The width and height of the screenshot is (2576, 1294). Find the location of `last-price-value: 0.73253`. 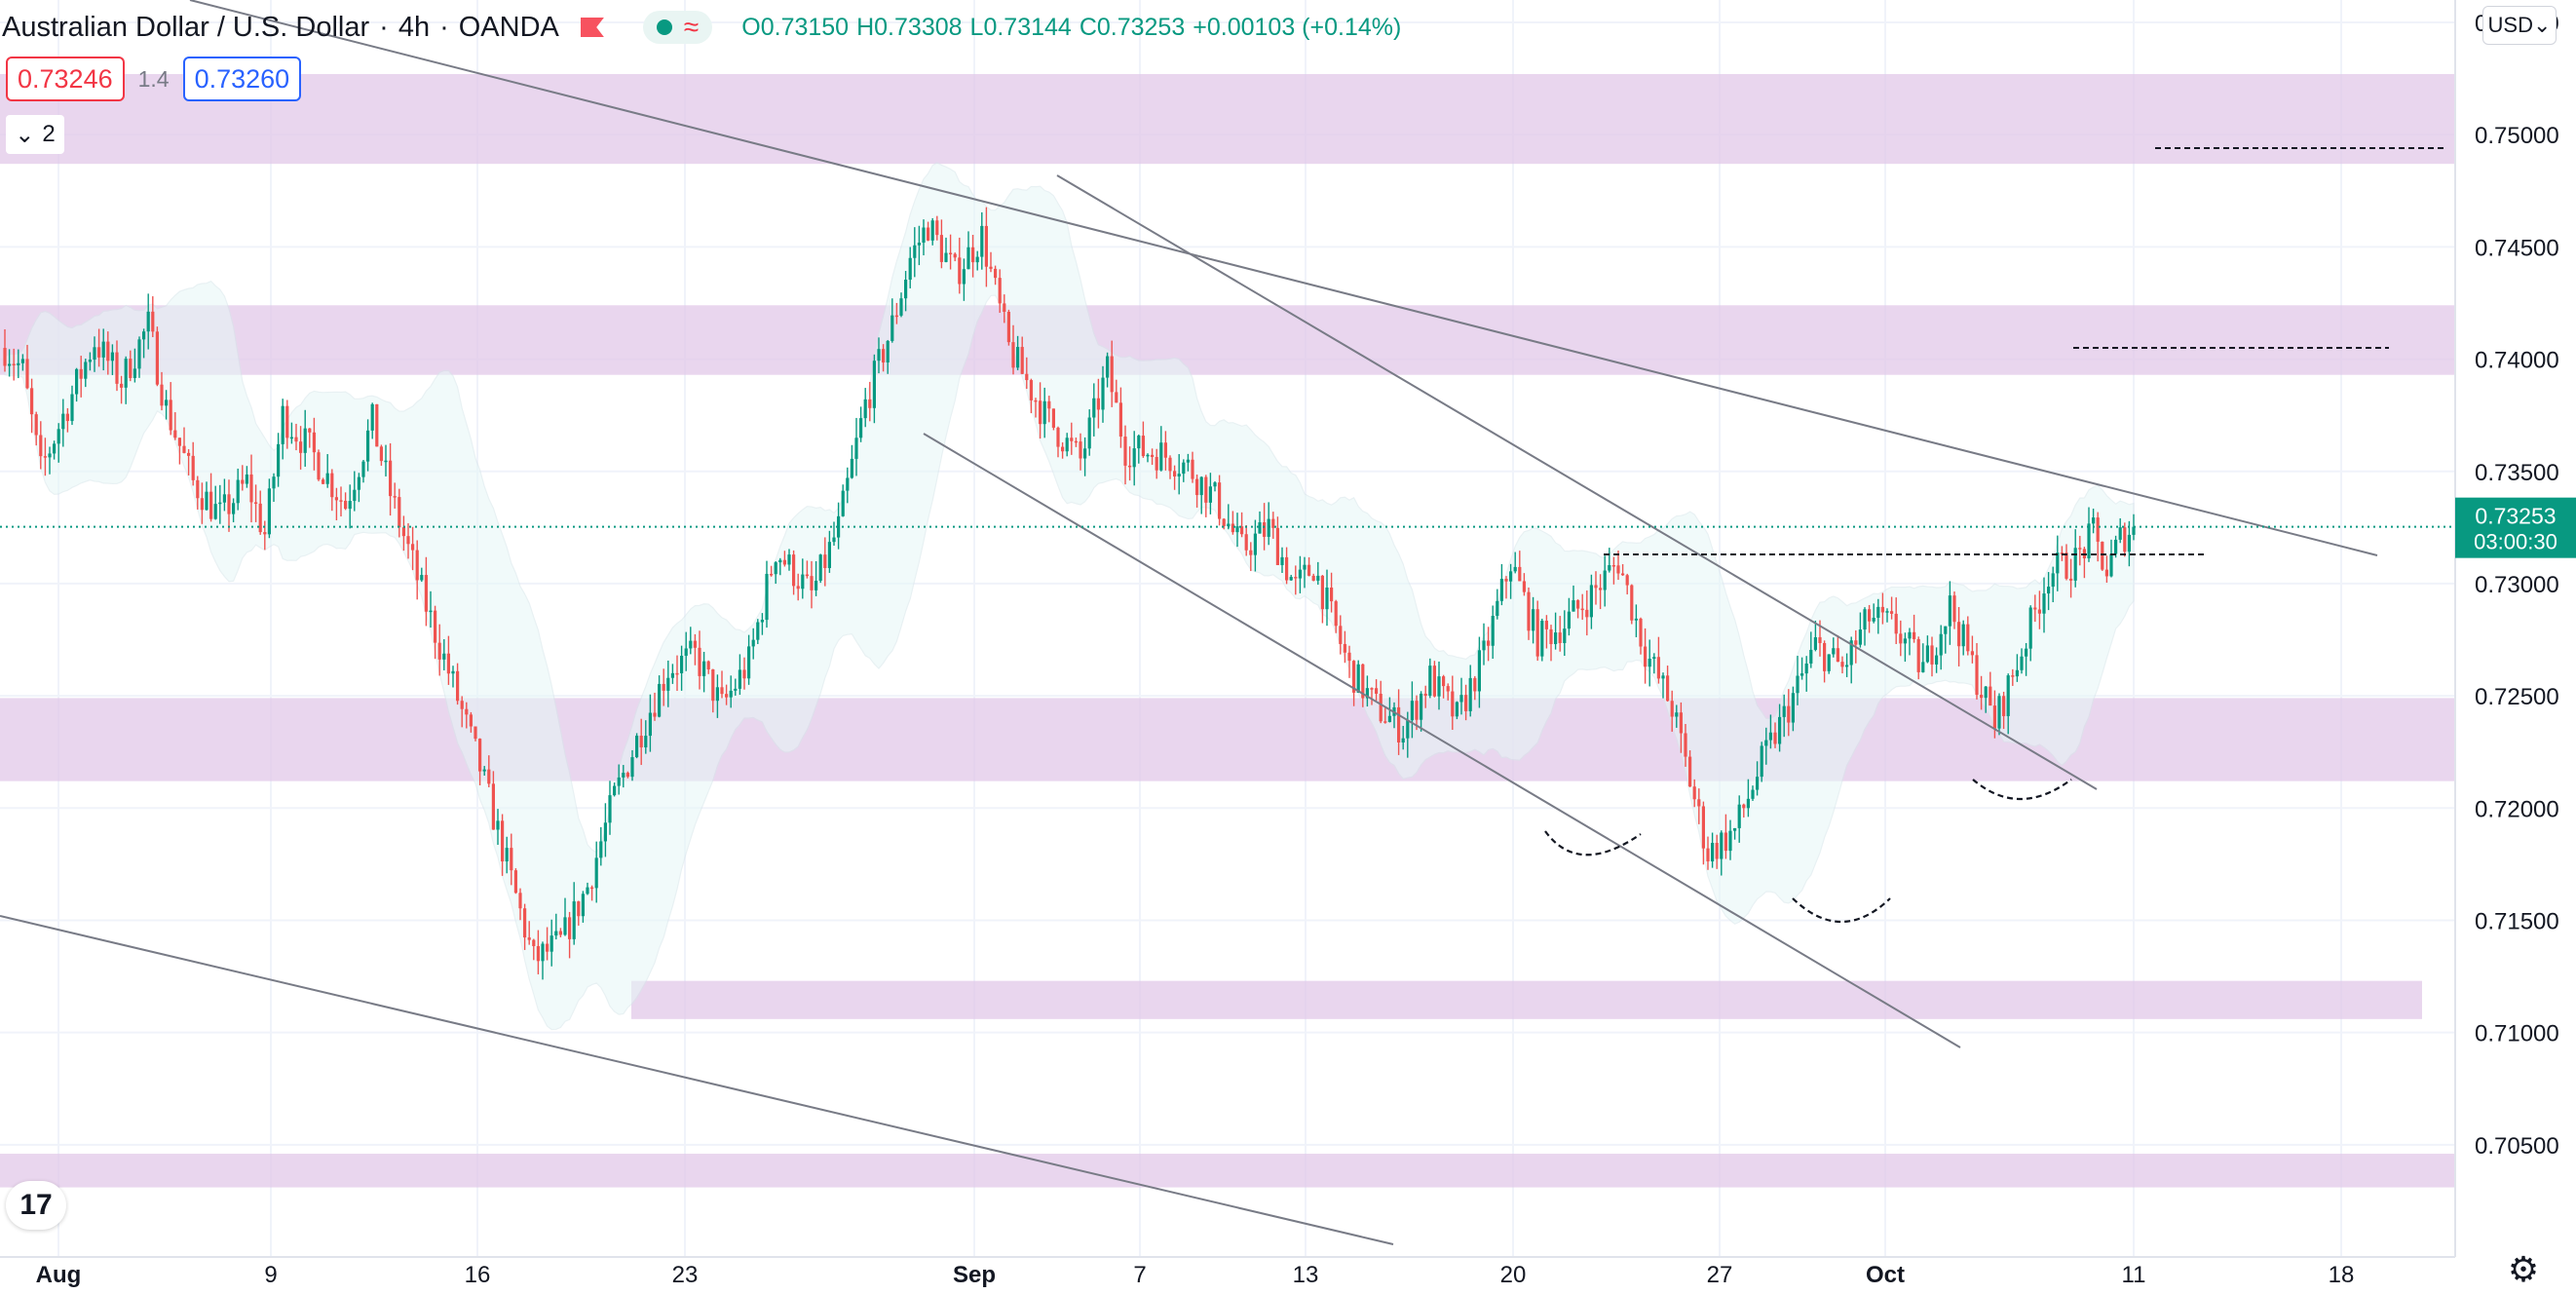

last-price-value: 0.73253 is located at coordinates (2515, 516).